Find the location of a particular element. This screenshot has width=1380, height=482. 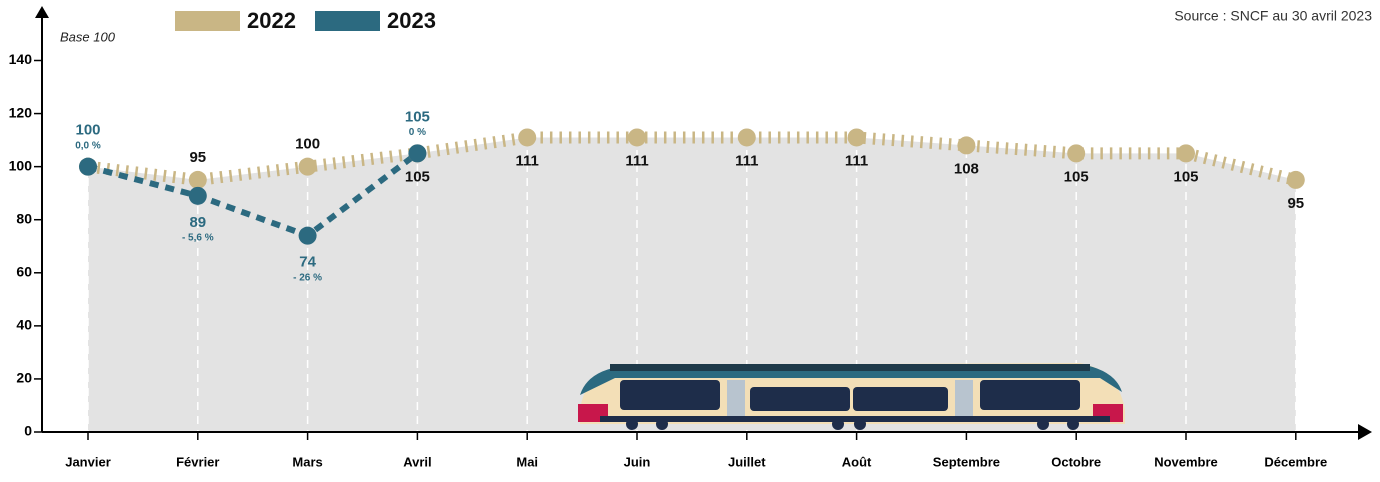

x-tick-label: Février is located at coordinates (197, 461).